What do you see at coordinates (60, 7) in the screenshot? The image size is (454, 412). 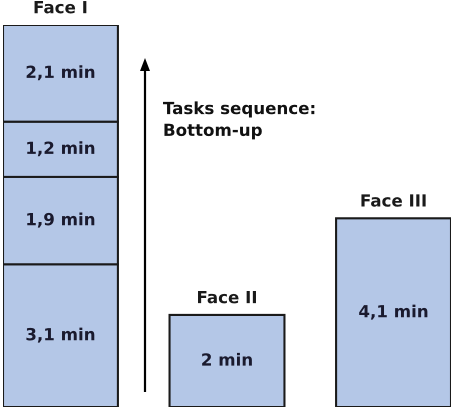 I see `x-tick-label: Face I` at bounding box center [60, 7].